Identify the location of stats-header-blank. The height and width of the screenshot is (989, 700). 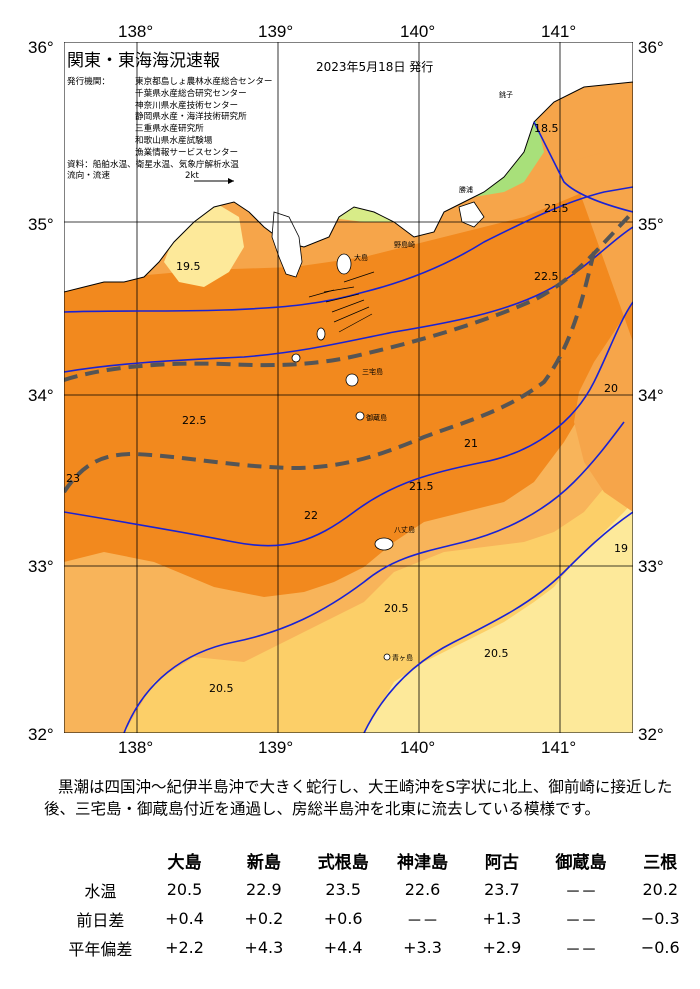
(100, 860).